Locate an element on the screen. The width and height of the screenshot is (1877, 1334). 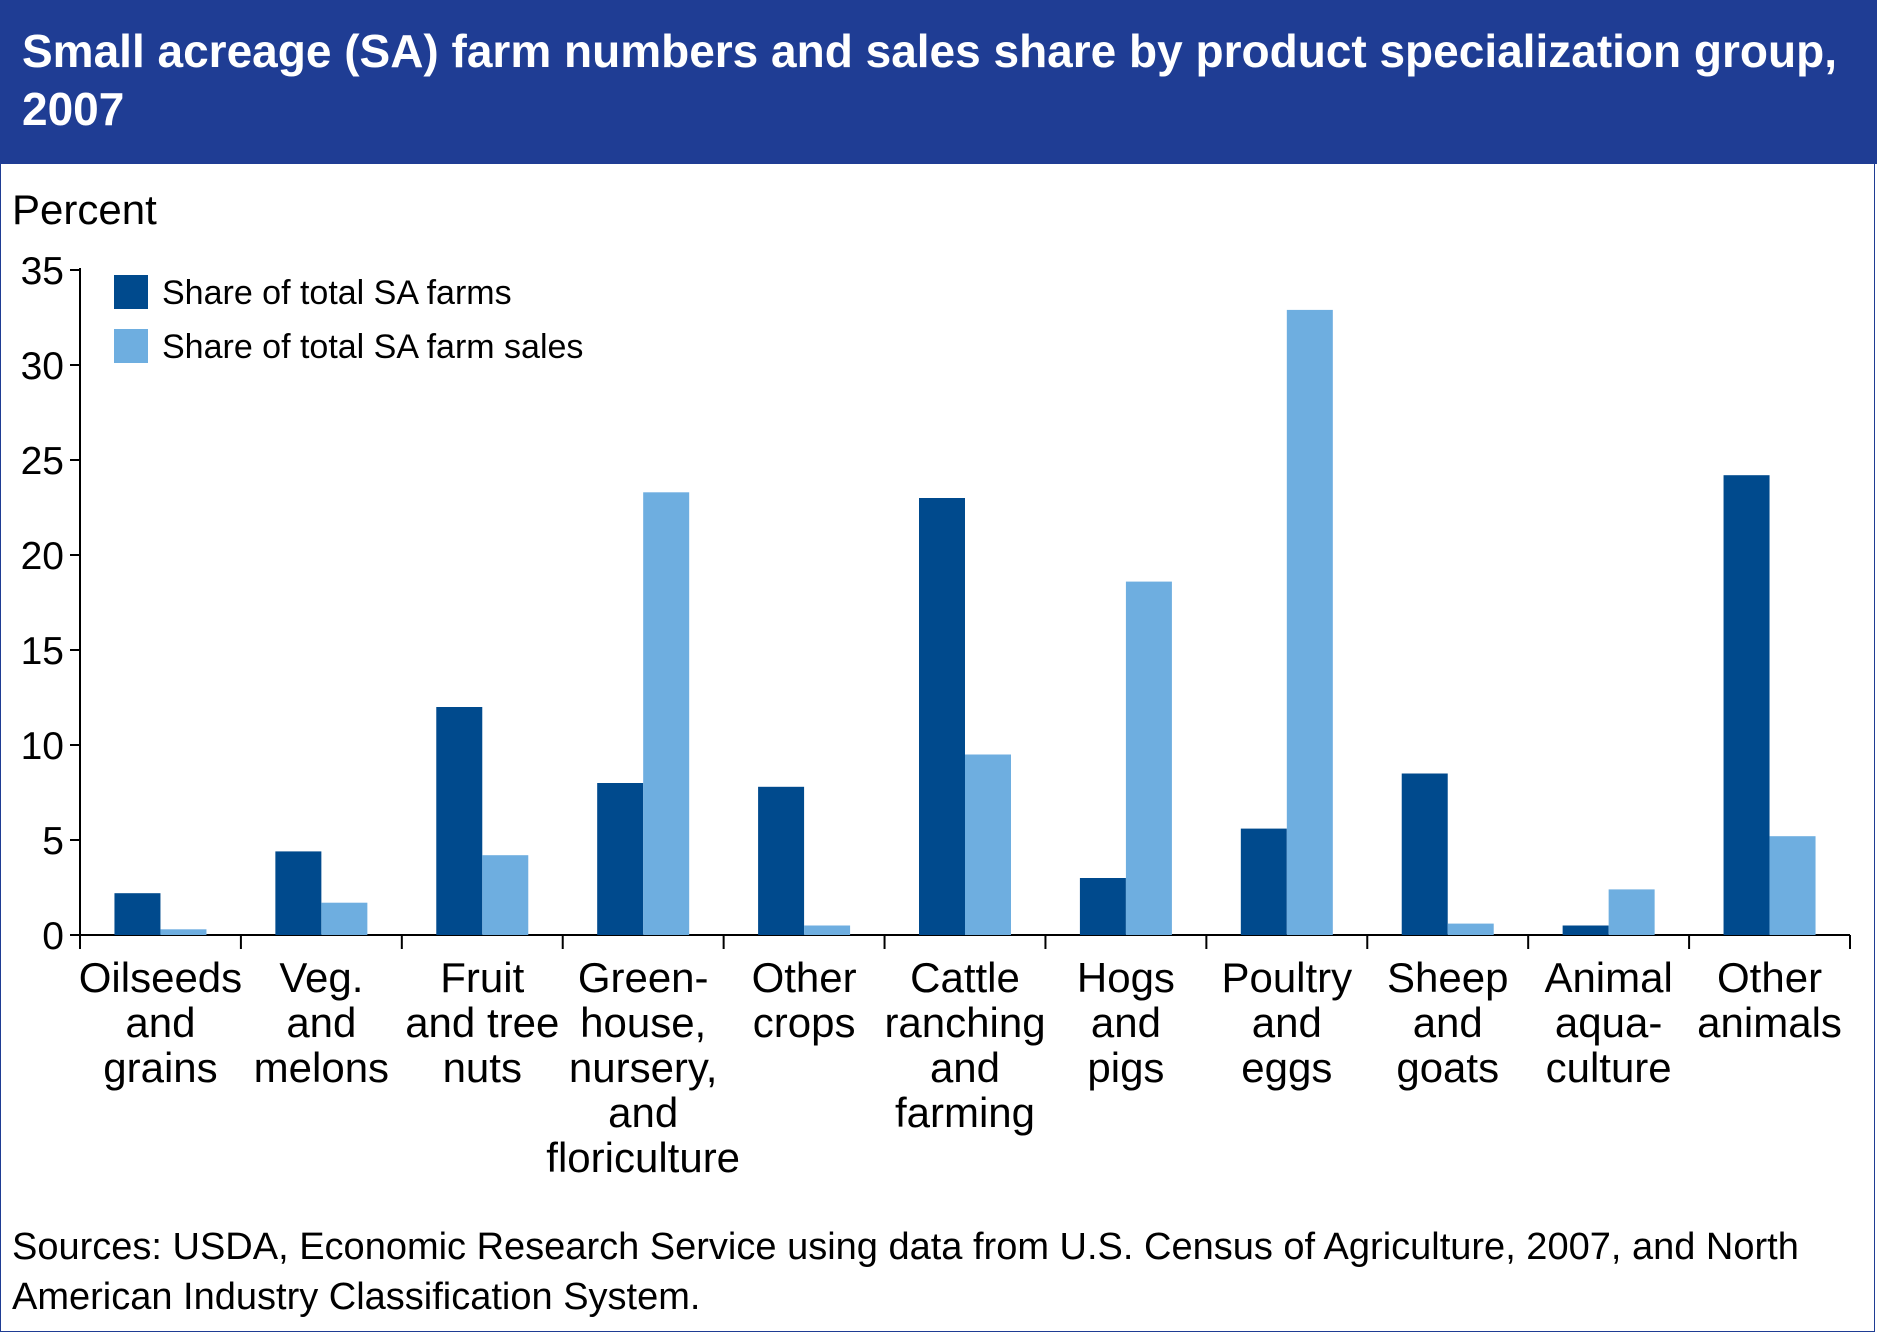
y-tick-label: 25 is located at coordinates (42, 461).